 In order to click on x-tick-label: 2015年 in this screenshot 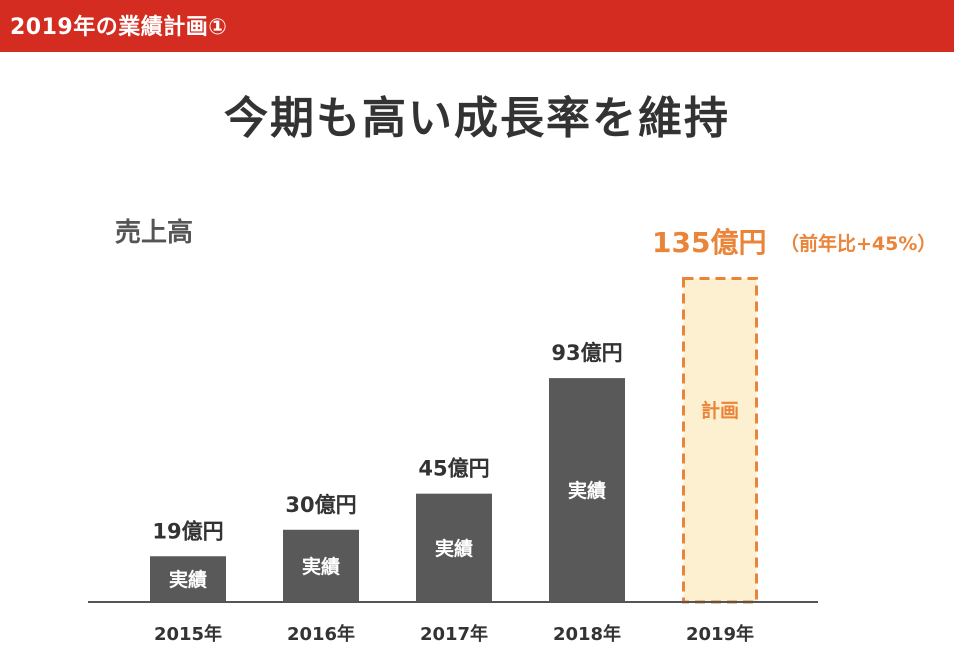, I will do `click(188, 634)`.